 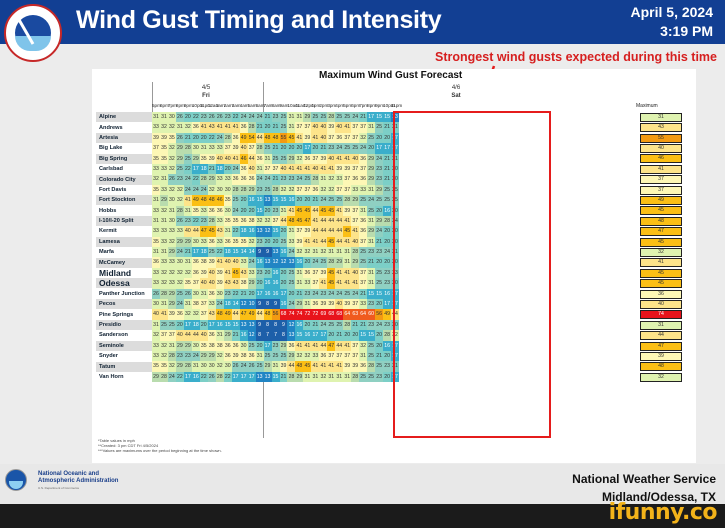 I want to click on max-gust-cell: 32, so click(x=661, y=252).